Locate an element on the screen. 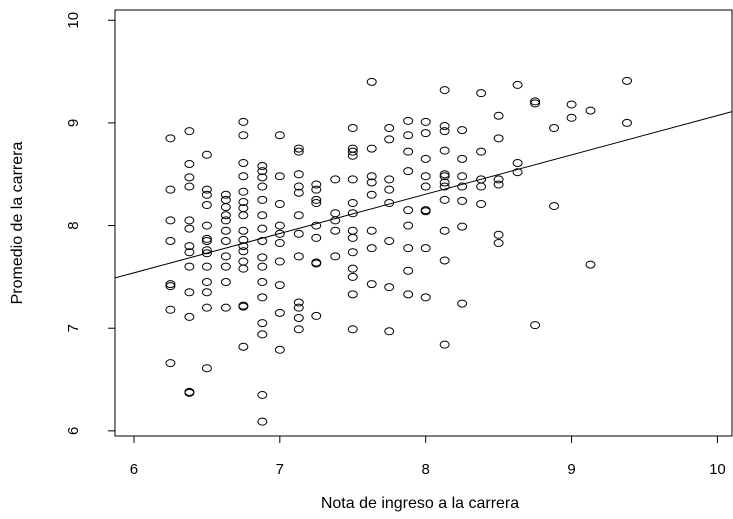  y-tick-label: 6 is located at coordinates (73, 431).